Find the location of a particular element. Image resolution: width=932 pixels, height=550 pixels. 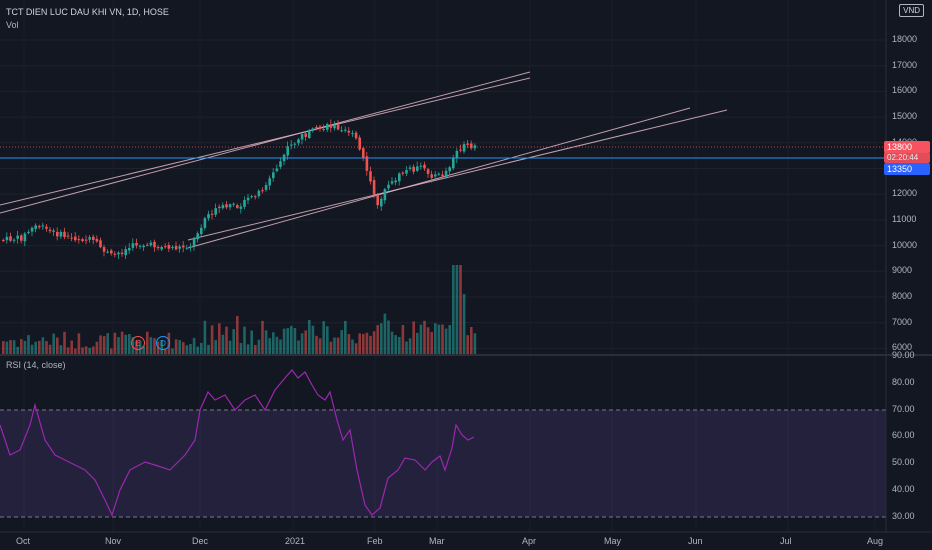

currency-badge: VND is located at coordinates (911, 10).